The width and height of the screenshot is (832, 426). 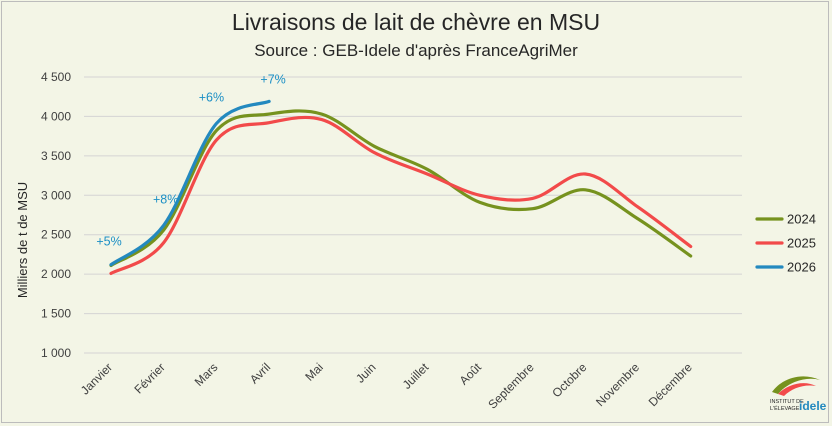 What do you see at coordinates (56, 77) in the screenshot?
I see `y-tick-label: 4 500` at bounding box center [56, 77].